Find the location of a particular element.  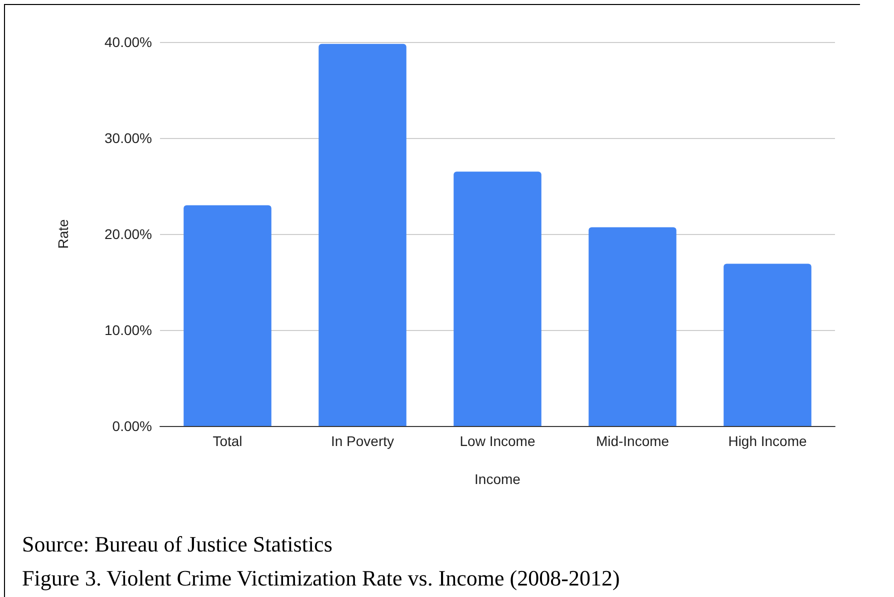

x-tick-label: Mid-Income is located at coordinates (633, 441).